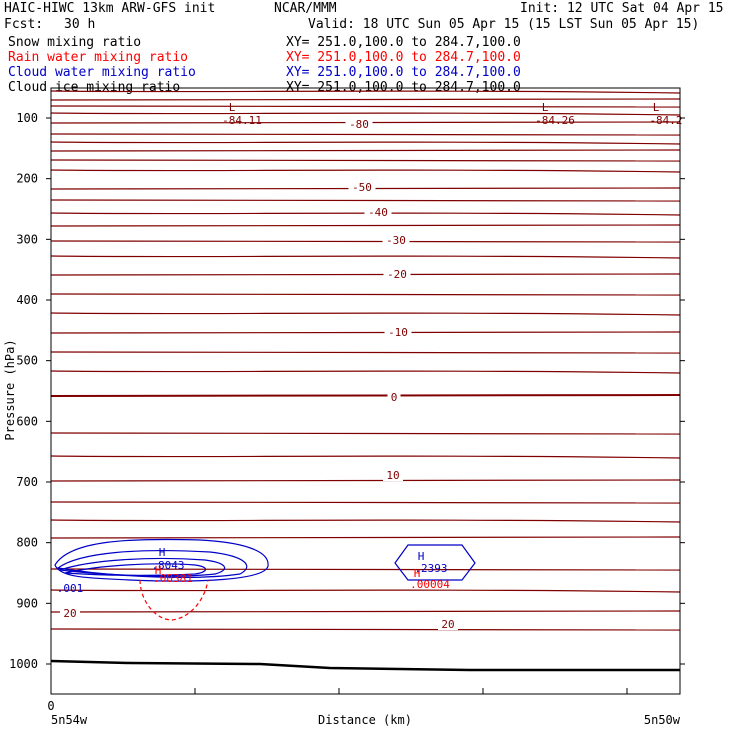 Image resolution: width=740 pixels, height=740 pixels. Describe the element at coordinates (665, 120) in the screenshot. I see `low-marker-value: -84.2` at that location.